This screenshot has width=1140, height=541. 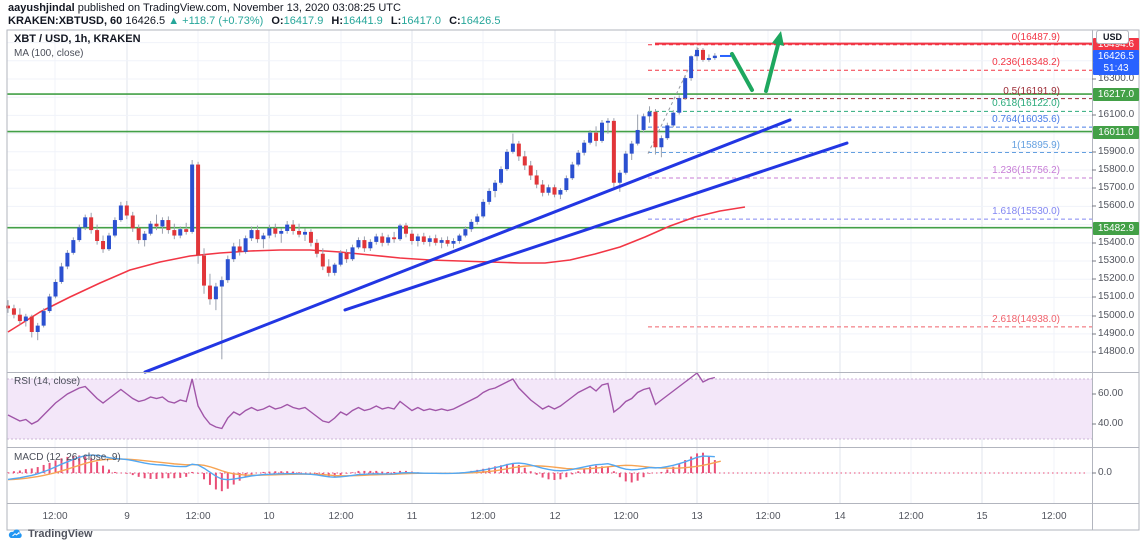 What do you see at coordinates (1026, 319) in the screenshot?
I see `fib-level-label: 2.618(14938.0)` at bounding box center [1026, 319].